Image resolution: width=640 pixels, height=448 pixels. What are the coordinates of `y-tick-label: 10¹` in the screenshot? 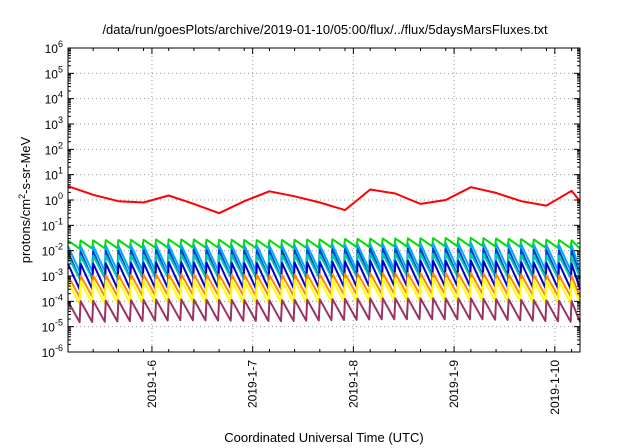 It's located at (54, 174).